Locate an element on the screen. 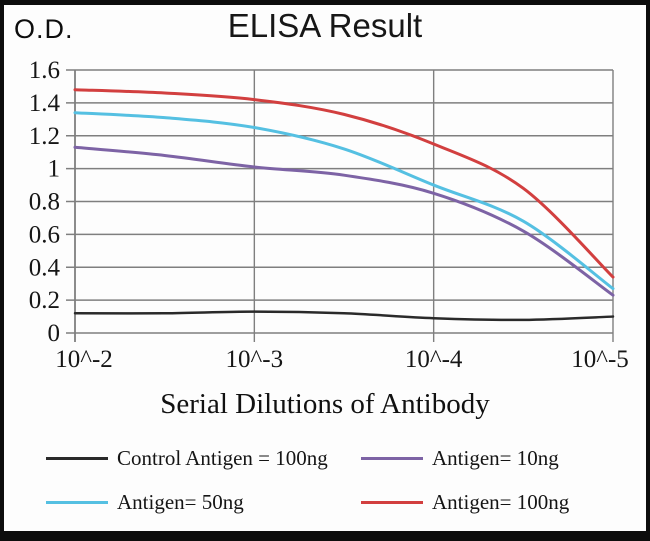 The width and height of the screenshot is (650, 541). legend-label-antigen-50ng: Antigen= 50ng is located at coordinates (180, 502).